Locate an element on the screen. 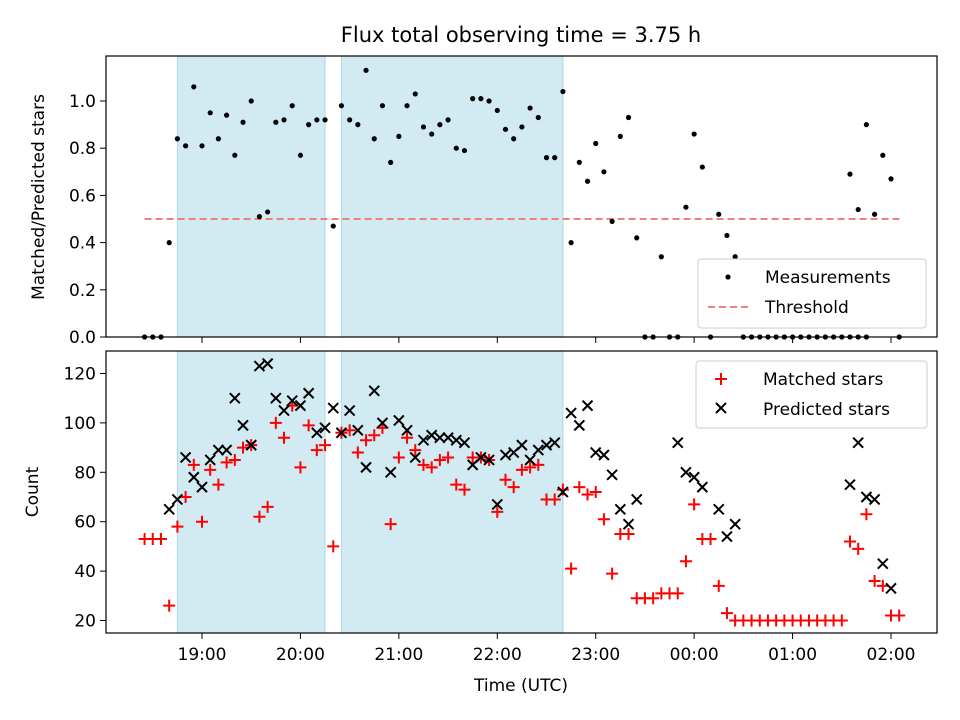  x-axis-label: Time (UTC) is located at coordinates (520, 686).